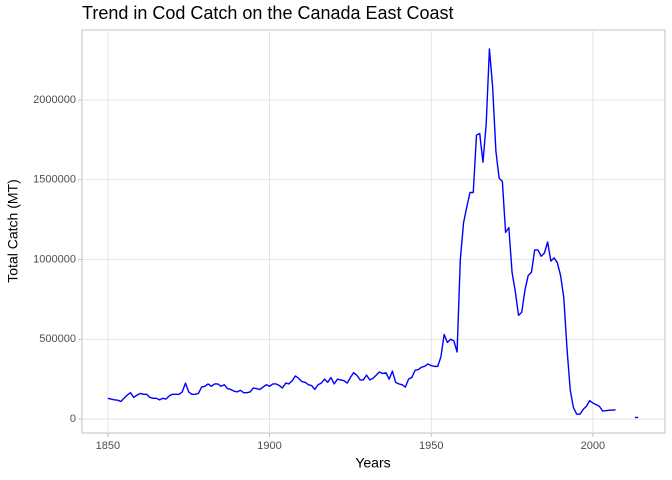  Describe the element at coordinates (54, 100) in the screenshot. I see `y-tick-label: 2000000` at that location.